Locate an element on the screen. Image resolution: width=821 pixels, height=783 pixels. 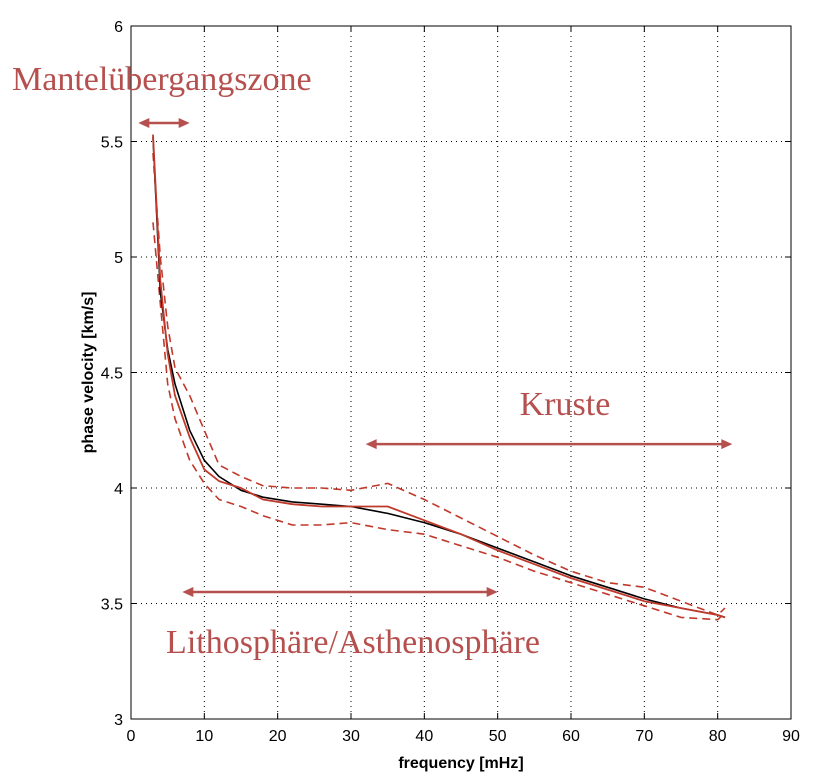
y-tick-label: 6 is located at coordinates (118, 27).